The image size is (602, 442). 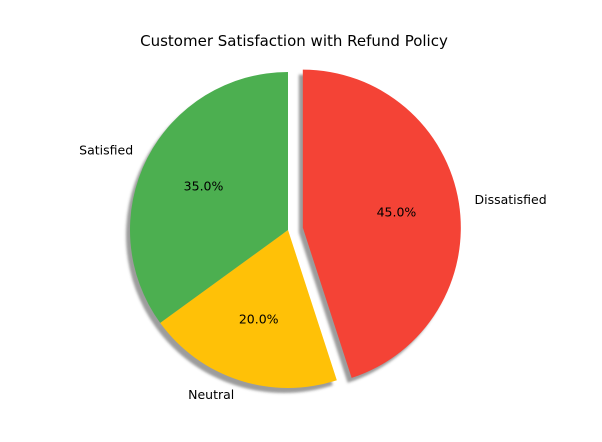 I want to click on percent-label-satisfied: 35.0%, so click(x=204, y=185).